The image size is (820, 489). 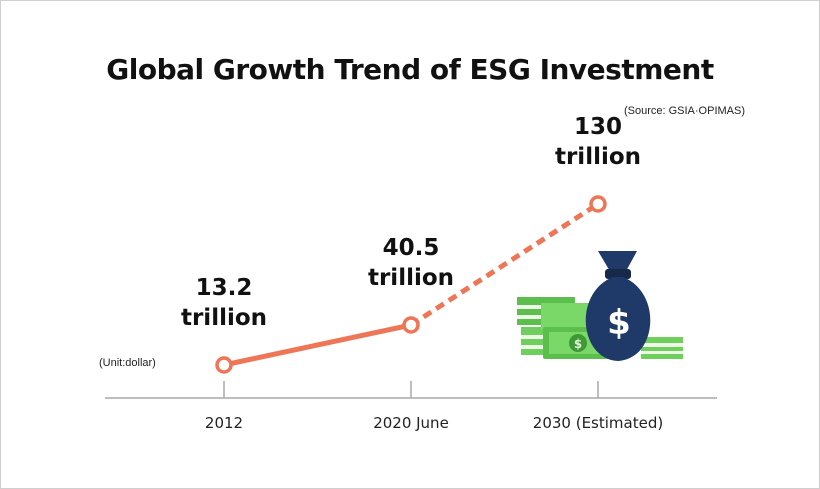 What do you see at coordinates (224, 288) in the screenshot?
I see `data-label-amount: 13.2` at bounding box center [224, 288].